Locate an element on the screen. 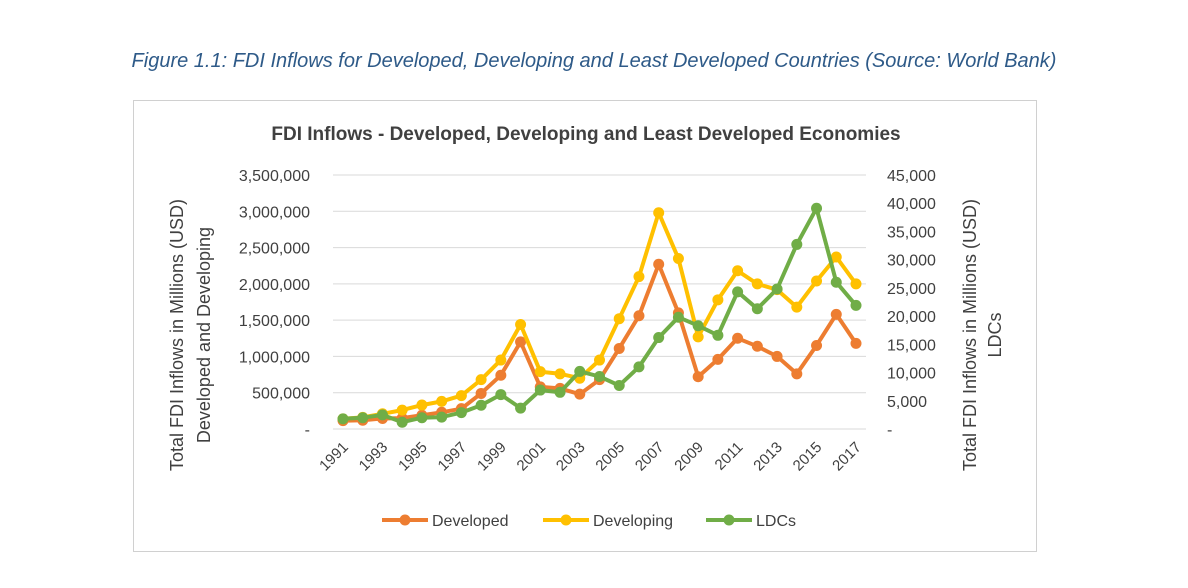 The height and width of the screenshot is (588, 1188). y-right-tick-label: 45,000 is located at coordinates (911, 176).